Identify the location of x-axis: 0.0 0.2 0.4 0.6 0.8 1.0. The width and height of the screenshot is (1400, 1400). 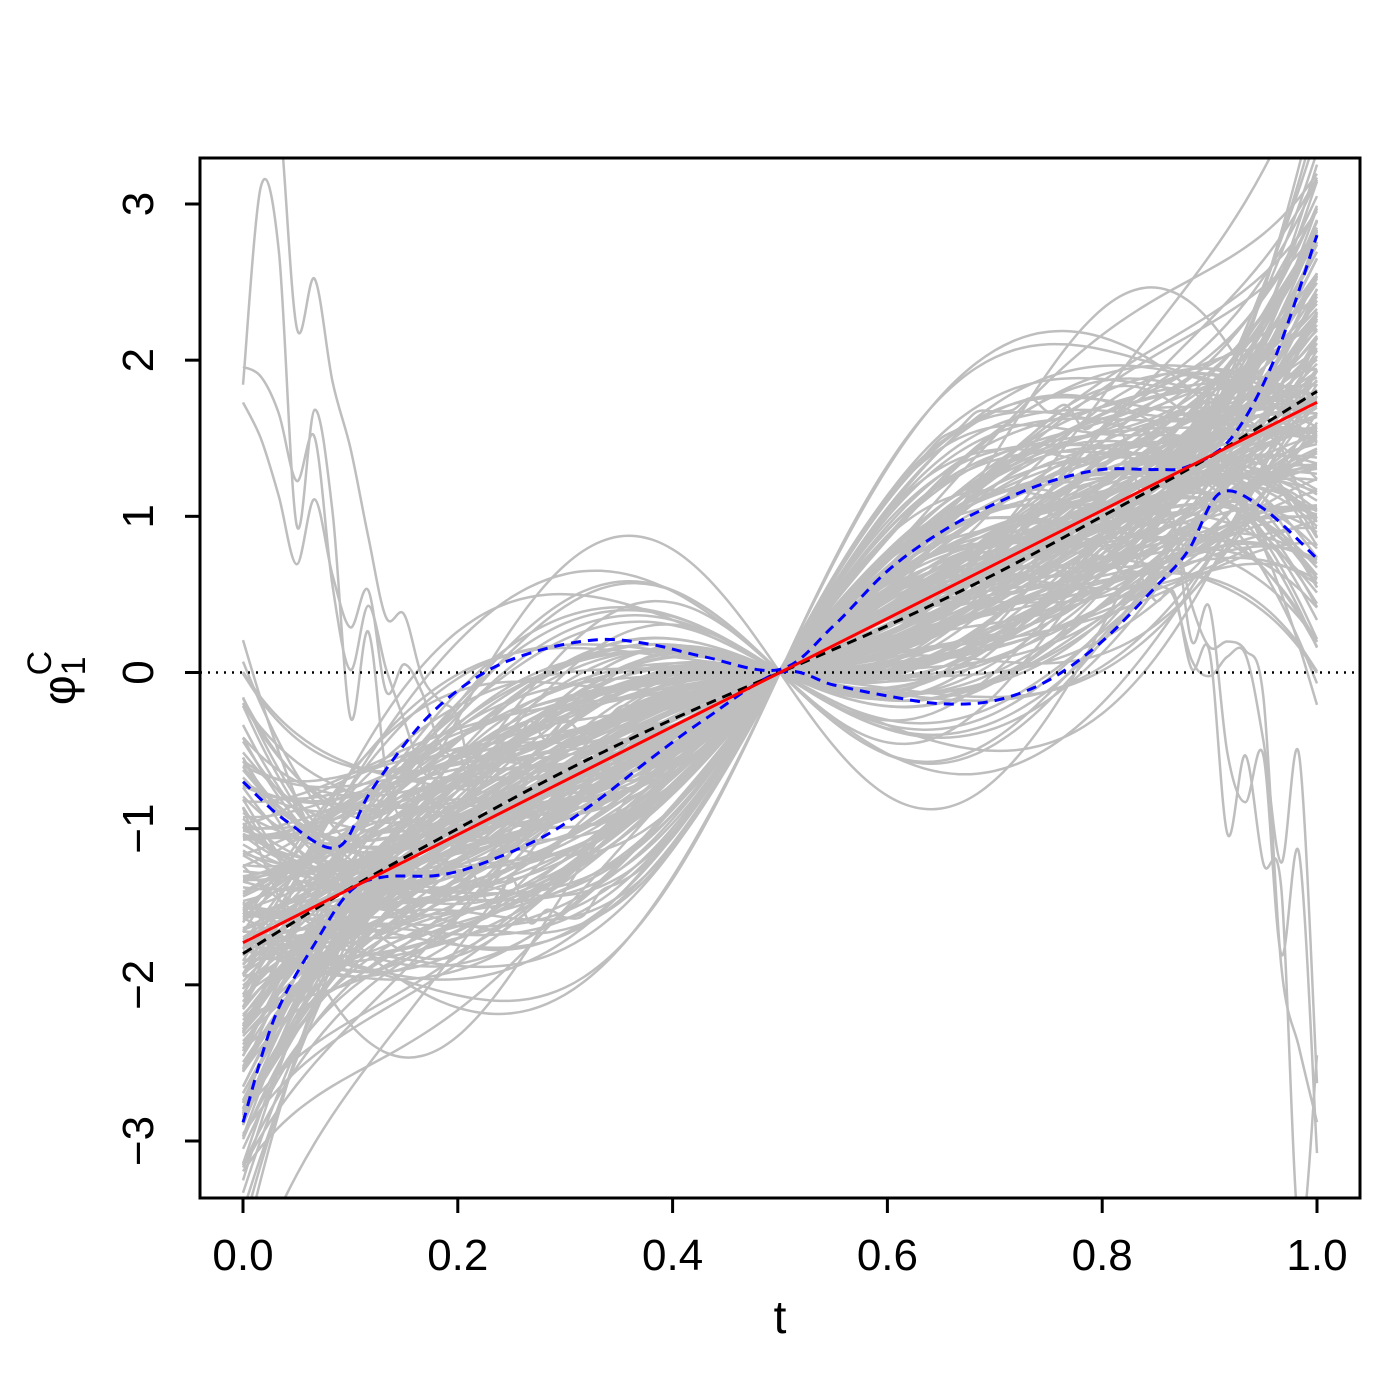
(780, 1238).